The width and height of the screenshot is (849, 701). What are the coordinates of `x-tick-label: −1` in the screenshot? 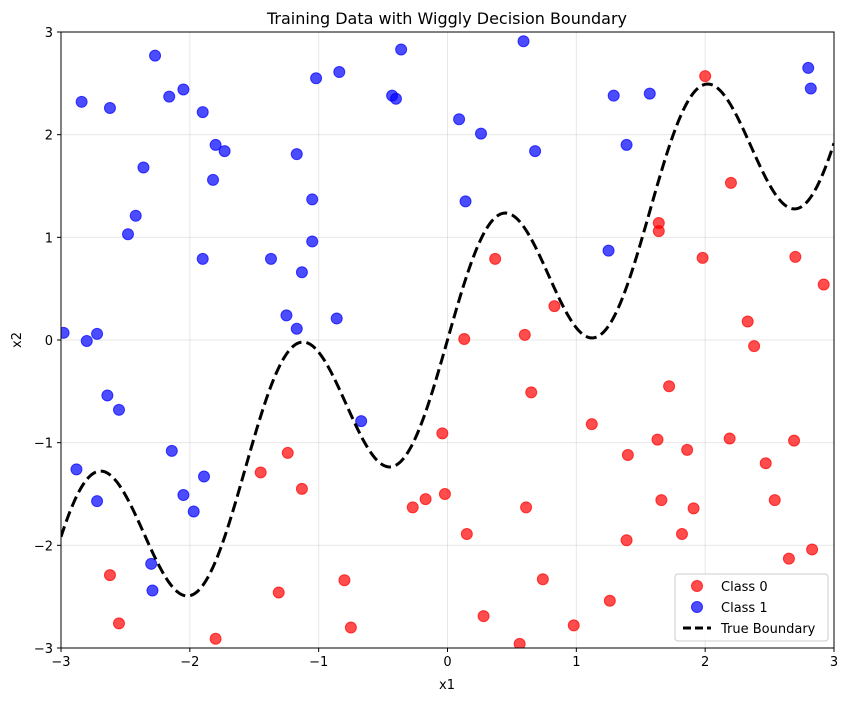 It's located at (318, 662).